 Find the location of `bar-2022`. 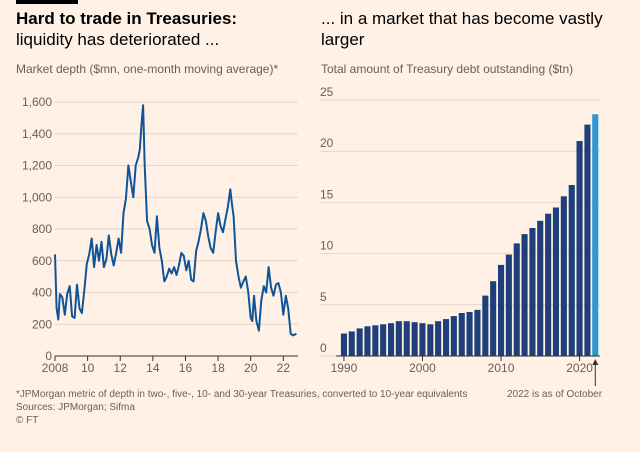

bar-2022 is located at coordinates (595, 235).